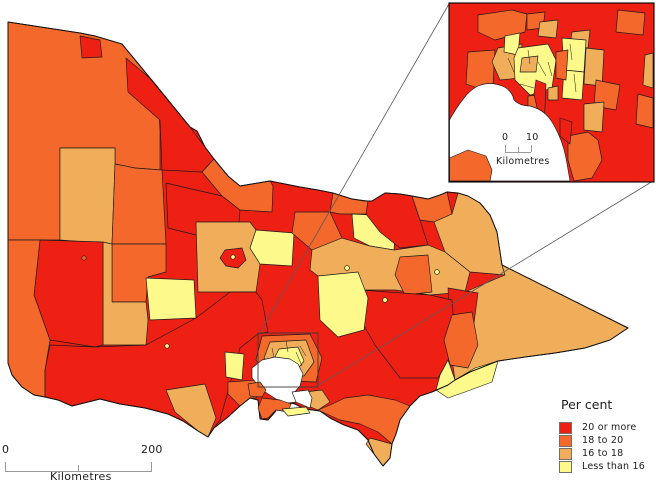  What do you see at coordinates (274, 408) in the screenshot?
I see `mornington-peninsula` at bounding box center [274, 408].